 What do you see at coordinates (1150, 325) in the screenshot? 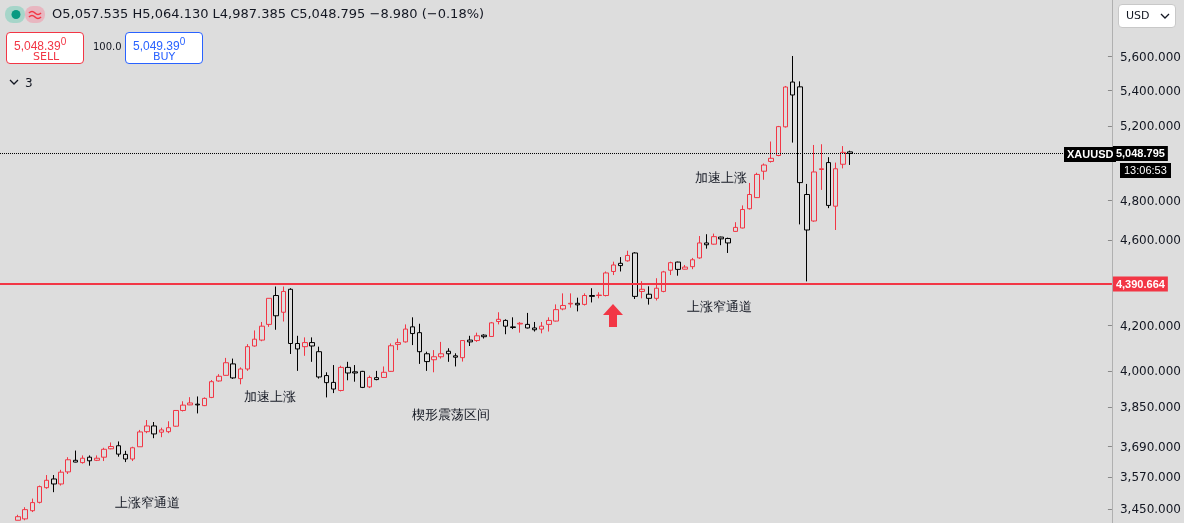
I see `y-tick-label: 4,200.000` at bounding box center [1150, 325].